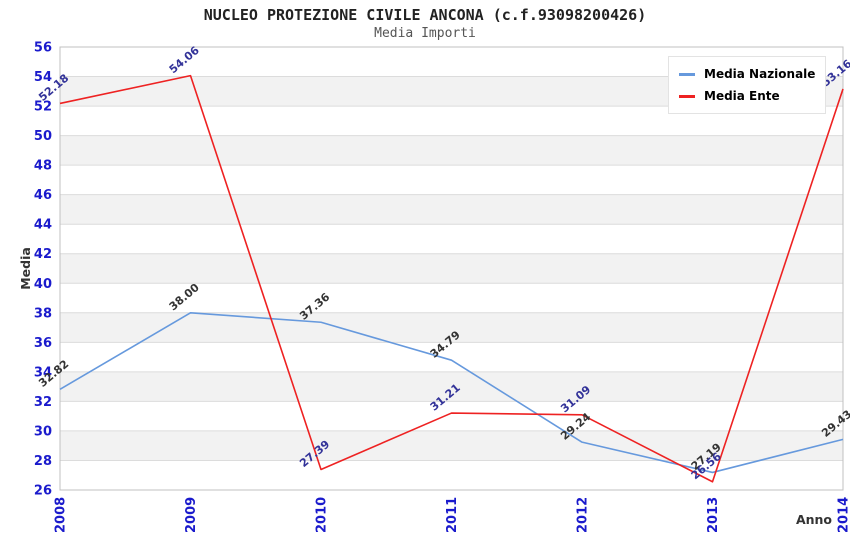 The image size is (850, 550). Describe the element at coordinates (322, 515) in the screenshot. I see `x-tick-label: 2010` at that location.